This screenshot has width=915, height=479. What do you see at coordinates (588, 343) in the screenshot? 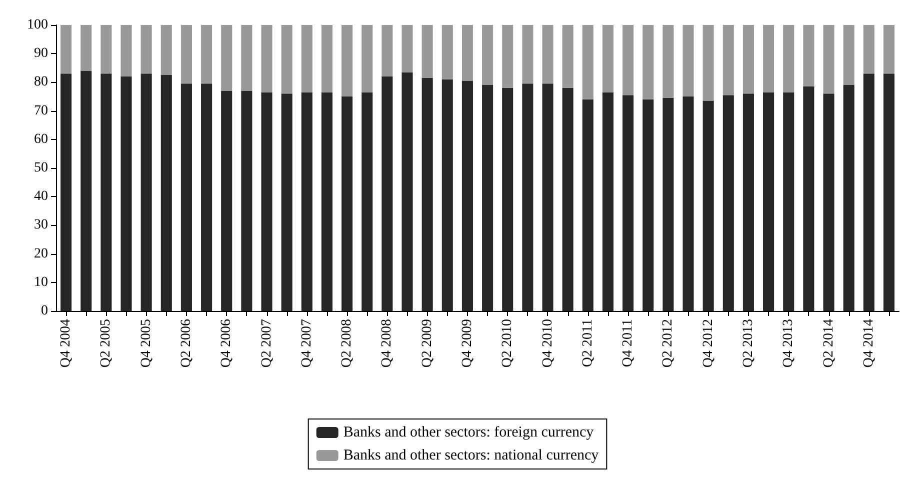
I see `x-tick-label: Q2 2011` at bounding box center [588, 343].